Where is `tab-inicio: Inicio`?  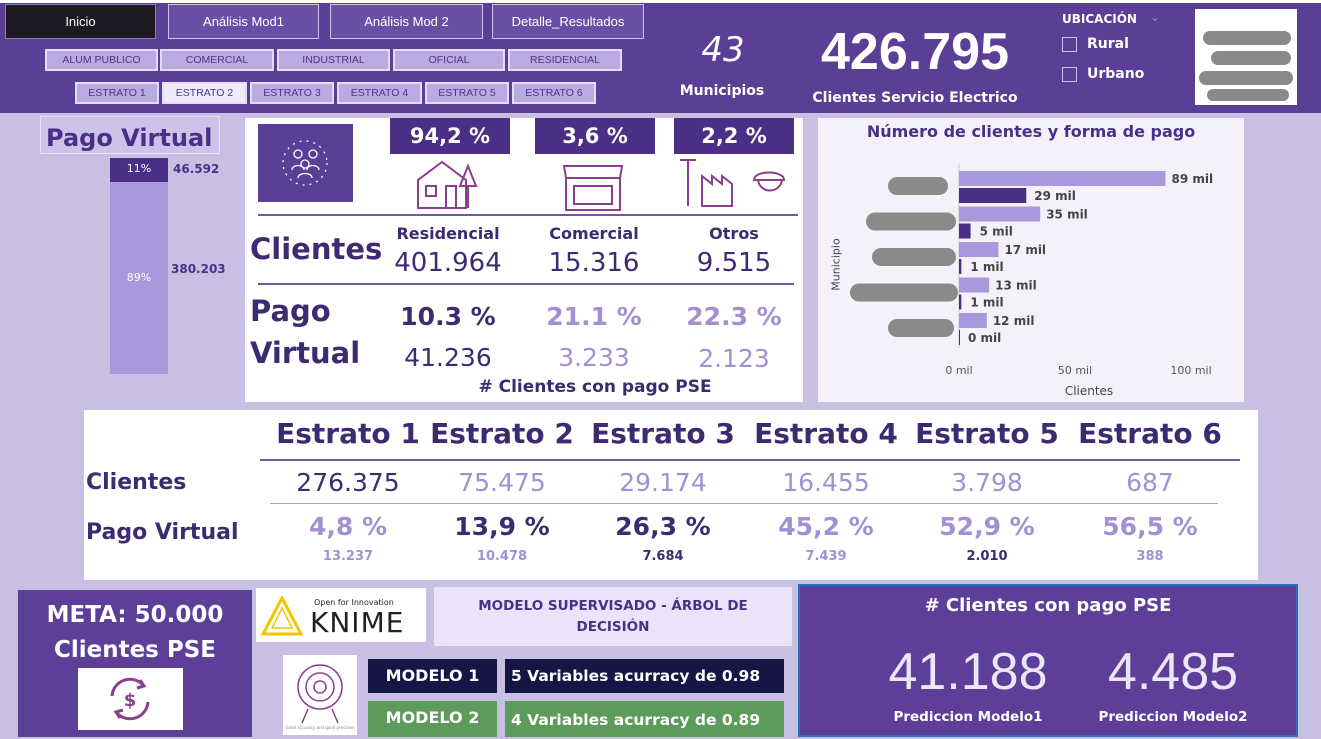
tab-inicio: Inicio is located at coordinates (80, 21).